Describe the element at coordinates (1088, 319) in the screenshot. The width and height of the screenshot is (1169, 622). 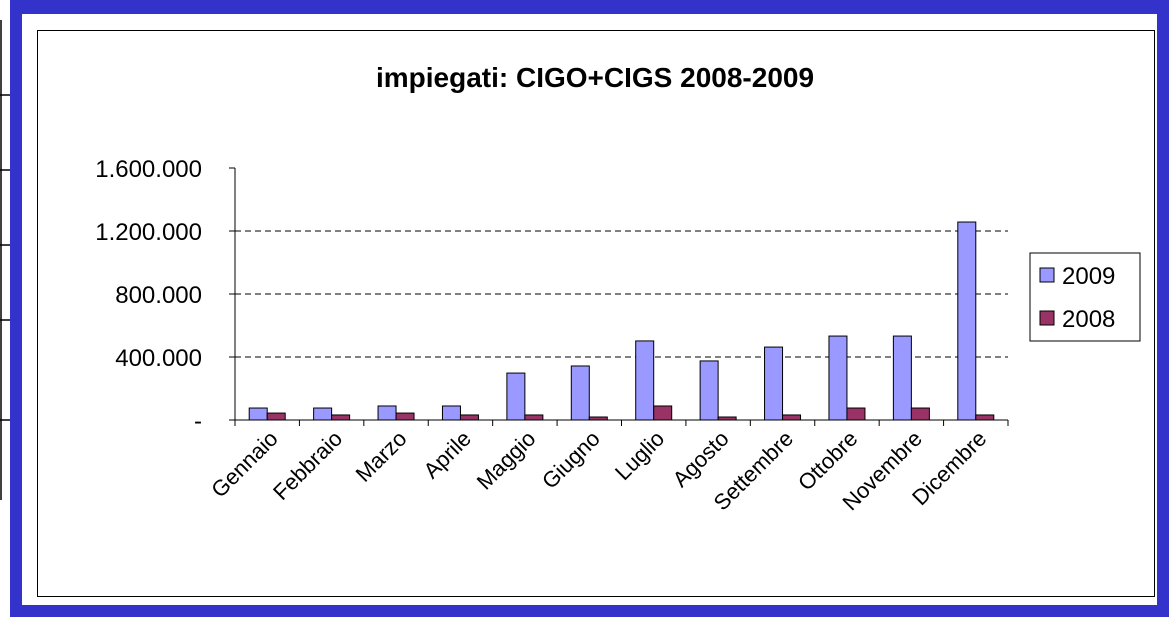
I see `legend-label: 2008` at that location.